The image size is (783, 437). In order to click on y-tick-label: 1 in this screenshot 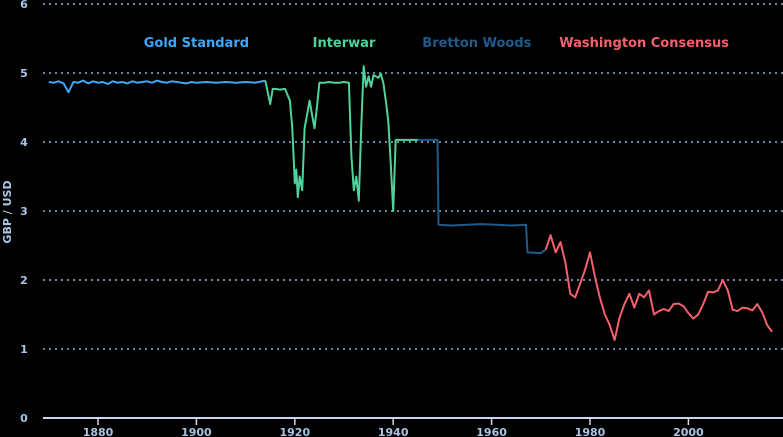, I will do `click(24, 349)`.